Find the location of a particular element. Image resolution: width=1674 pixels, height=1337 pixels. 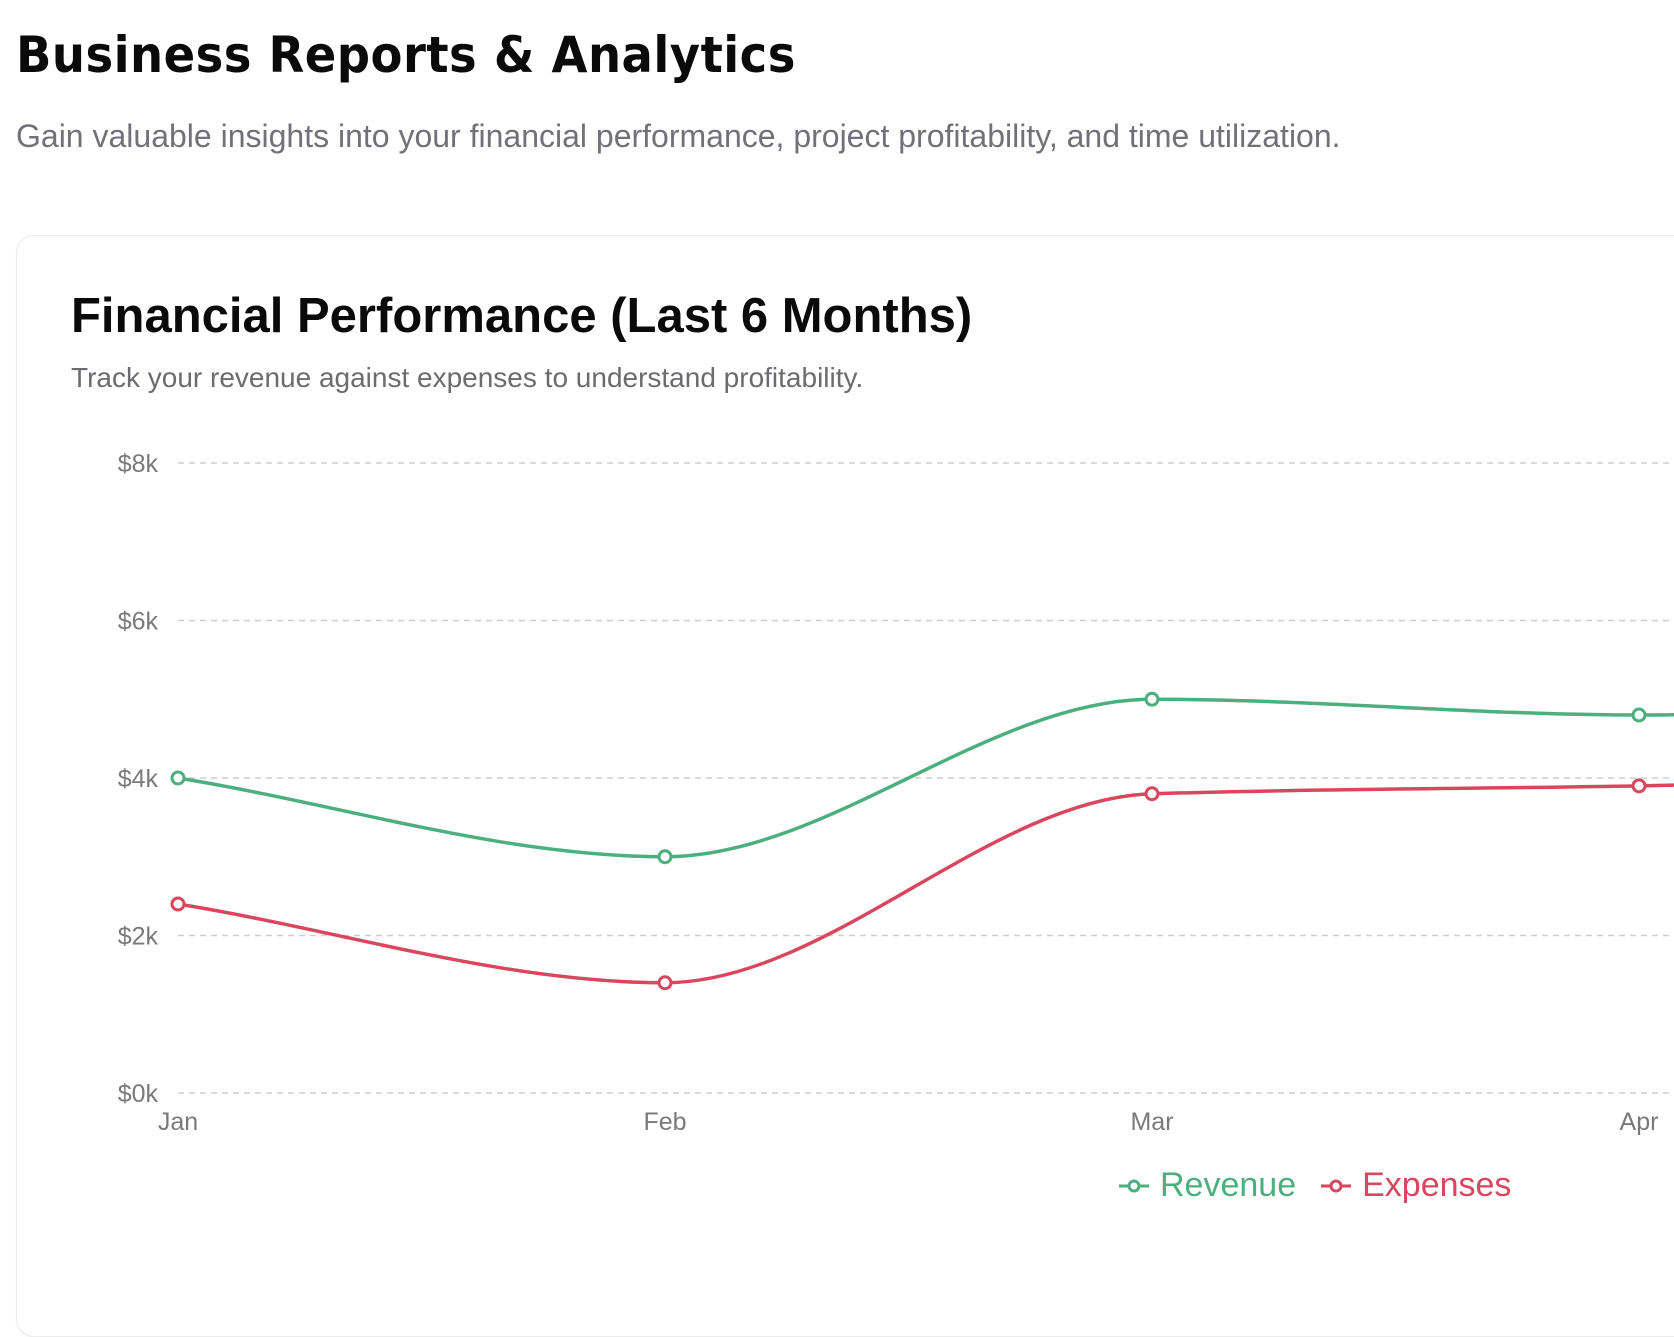

legend-item-expenses: Expenses is located at coordinates (1415, 1185).